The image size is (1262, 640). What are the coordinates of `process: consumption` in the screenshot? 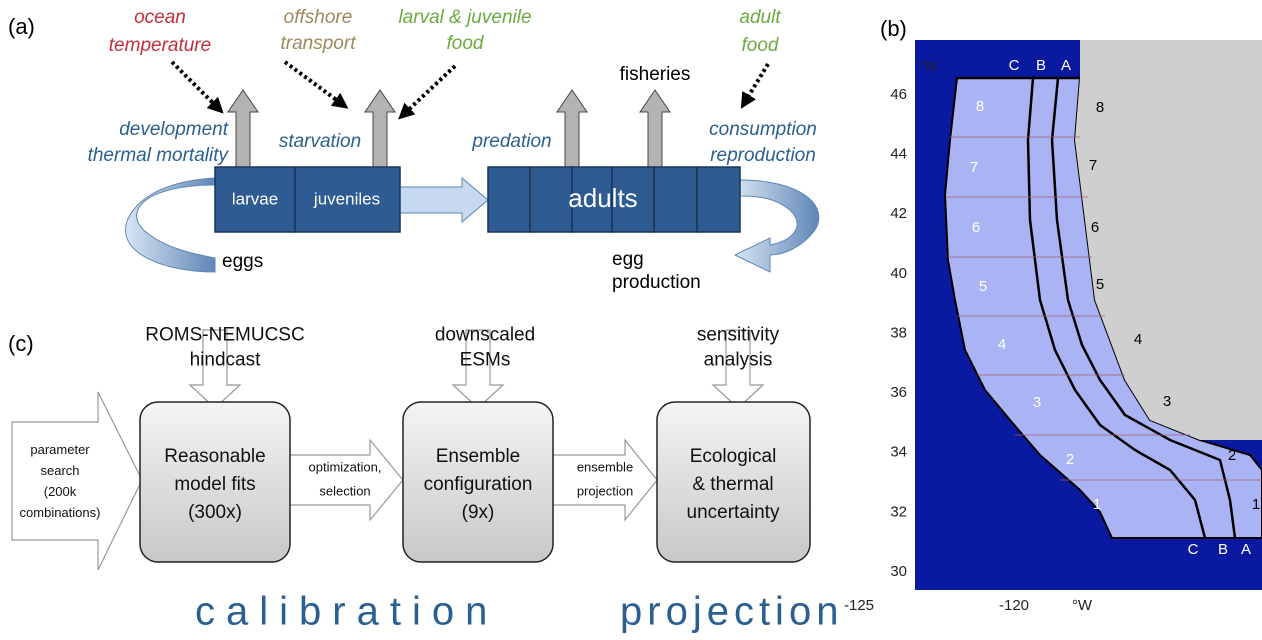 It's located at (763, 129).